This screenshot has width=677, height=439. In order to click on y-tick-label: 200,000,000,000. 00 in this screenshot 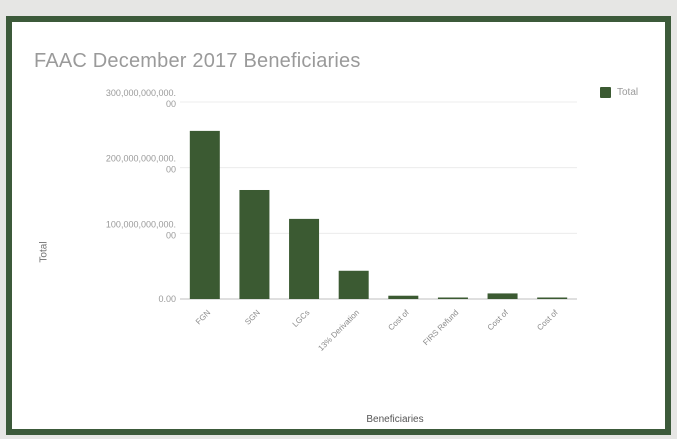, I will do `click(141, 164)`.